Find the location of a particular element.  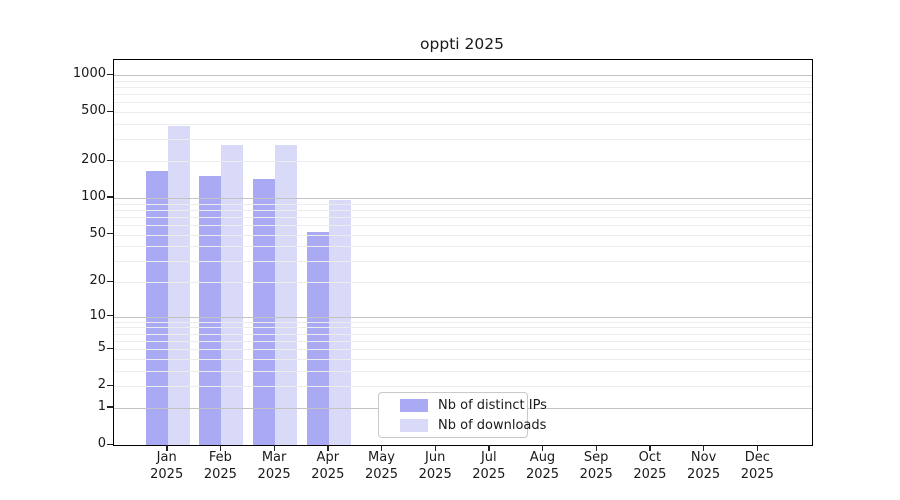

x-tick-label: Feb 2025 is located at coordinates (220, 466).